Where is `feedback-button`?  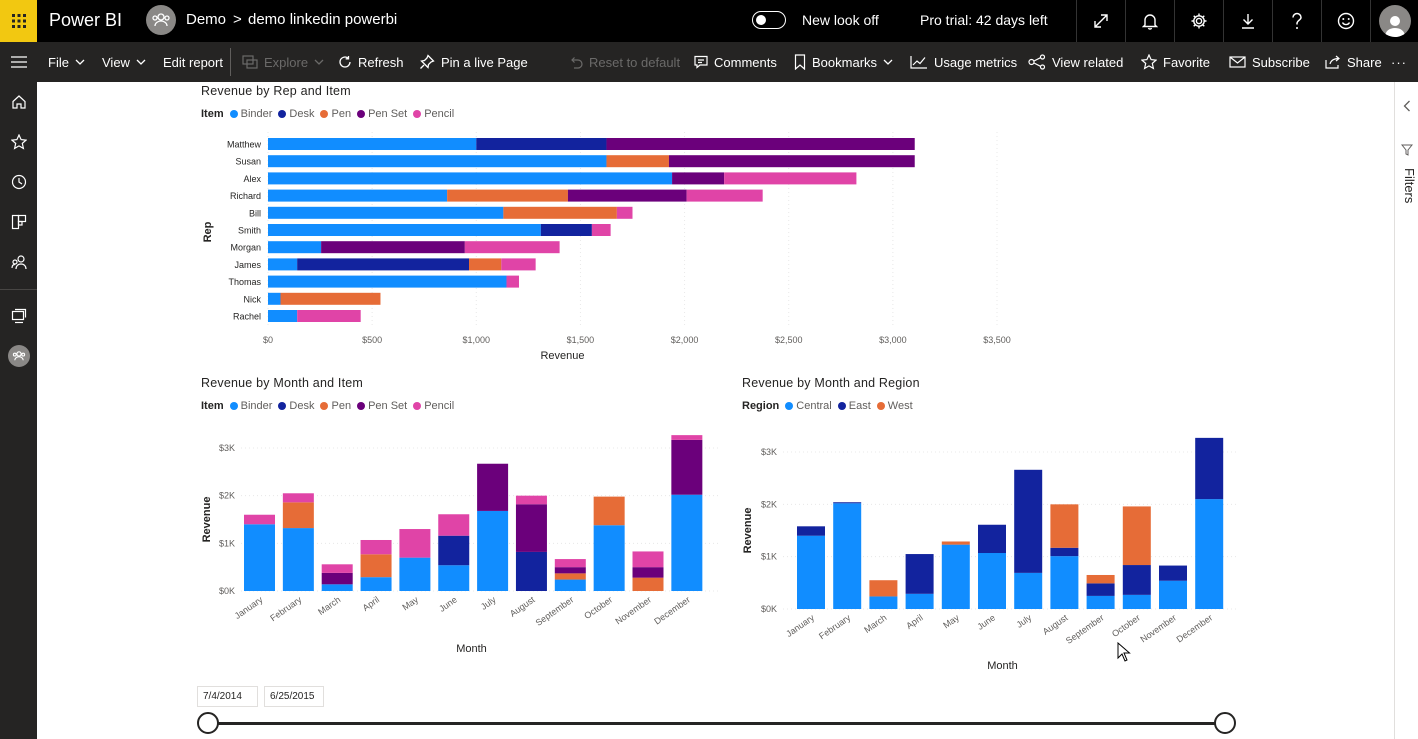
feedback-button is located at coordinates (1345, 21).